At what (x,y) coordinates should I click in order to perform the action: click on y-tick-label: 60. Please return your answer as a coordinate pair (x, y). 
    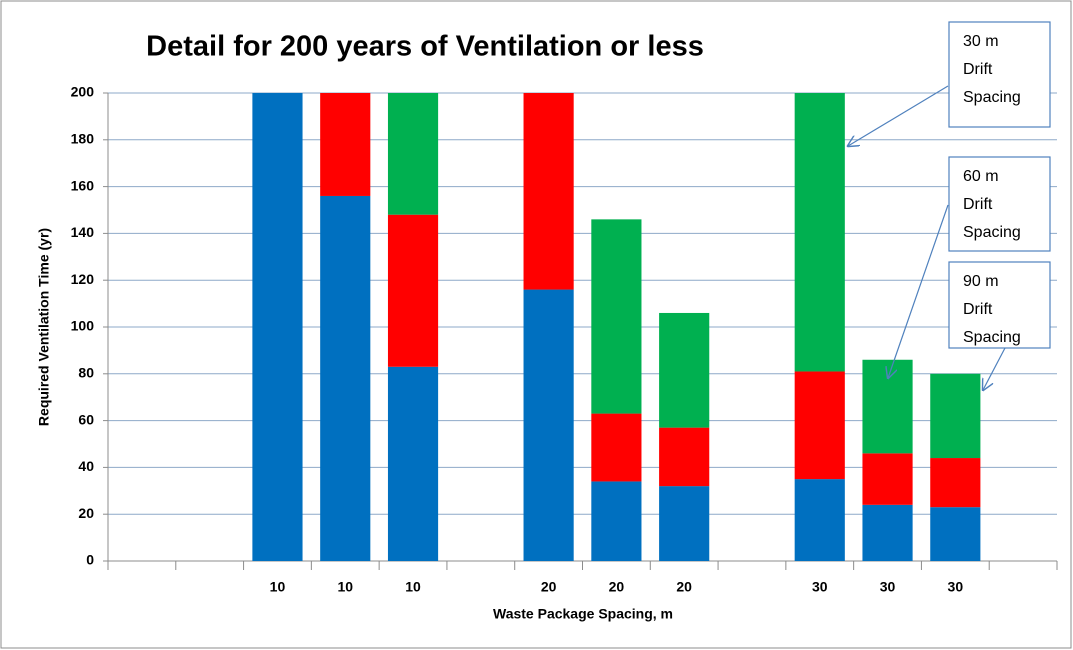
    Looking at the image, I should click on (86, 419).